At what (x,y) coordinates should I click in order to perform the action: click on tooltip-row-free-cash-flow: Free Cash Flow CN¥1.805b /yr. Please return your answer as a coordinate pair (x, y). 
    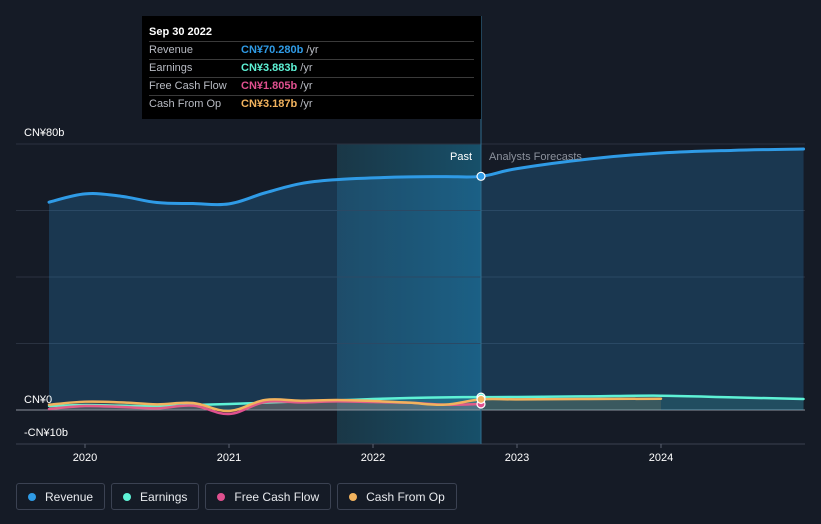
    Looking at the image, I should click on (311, 86).